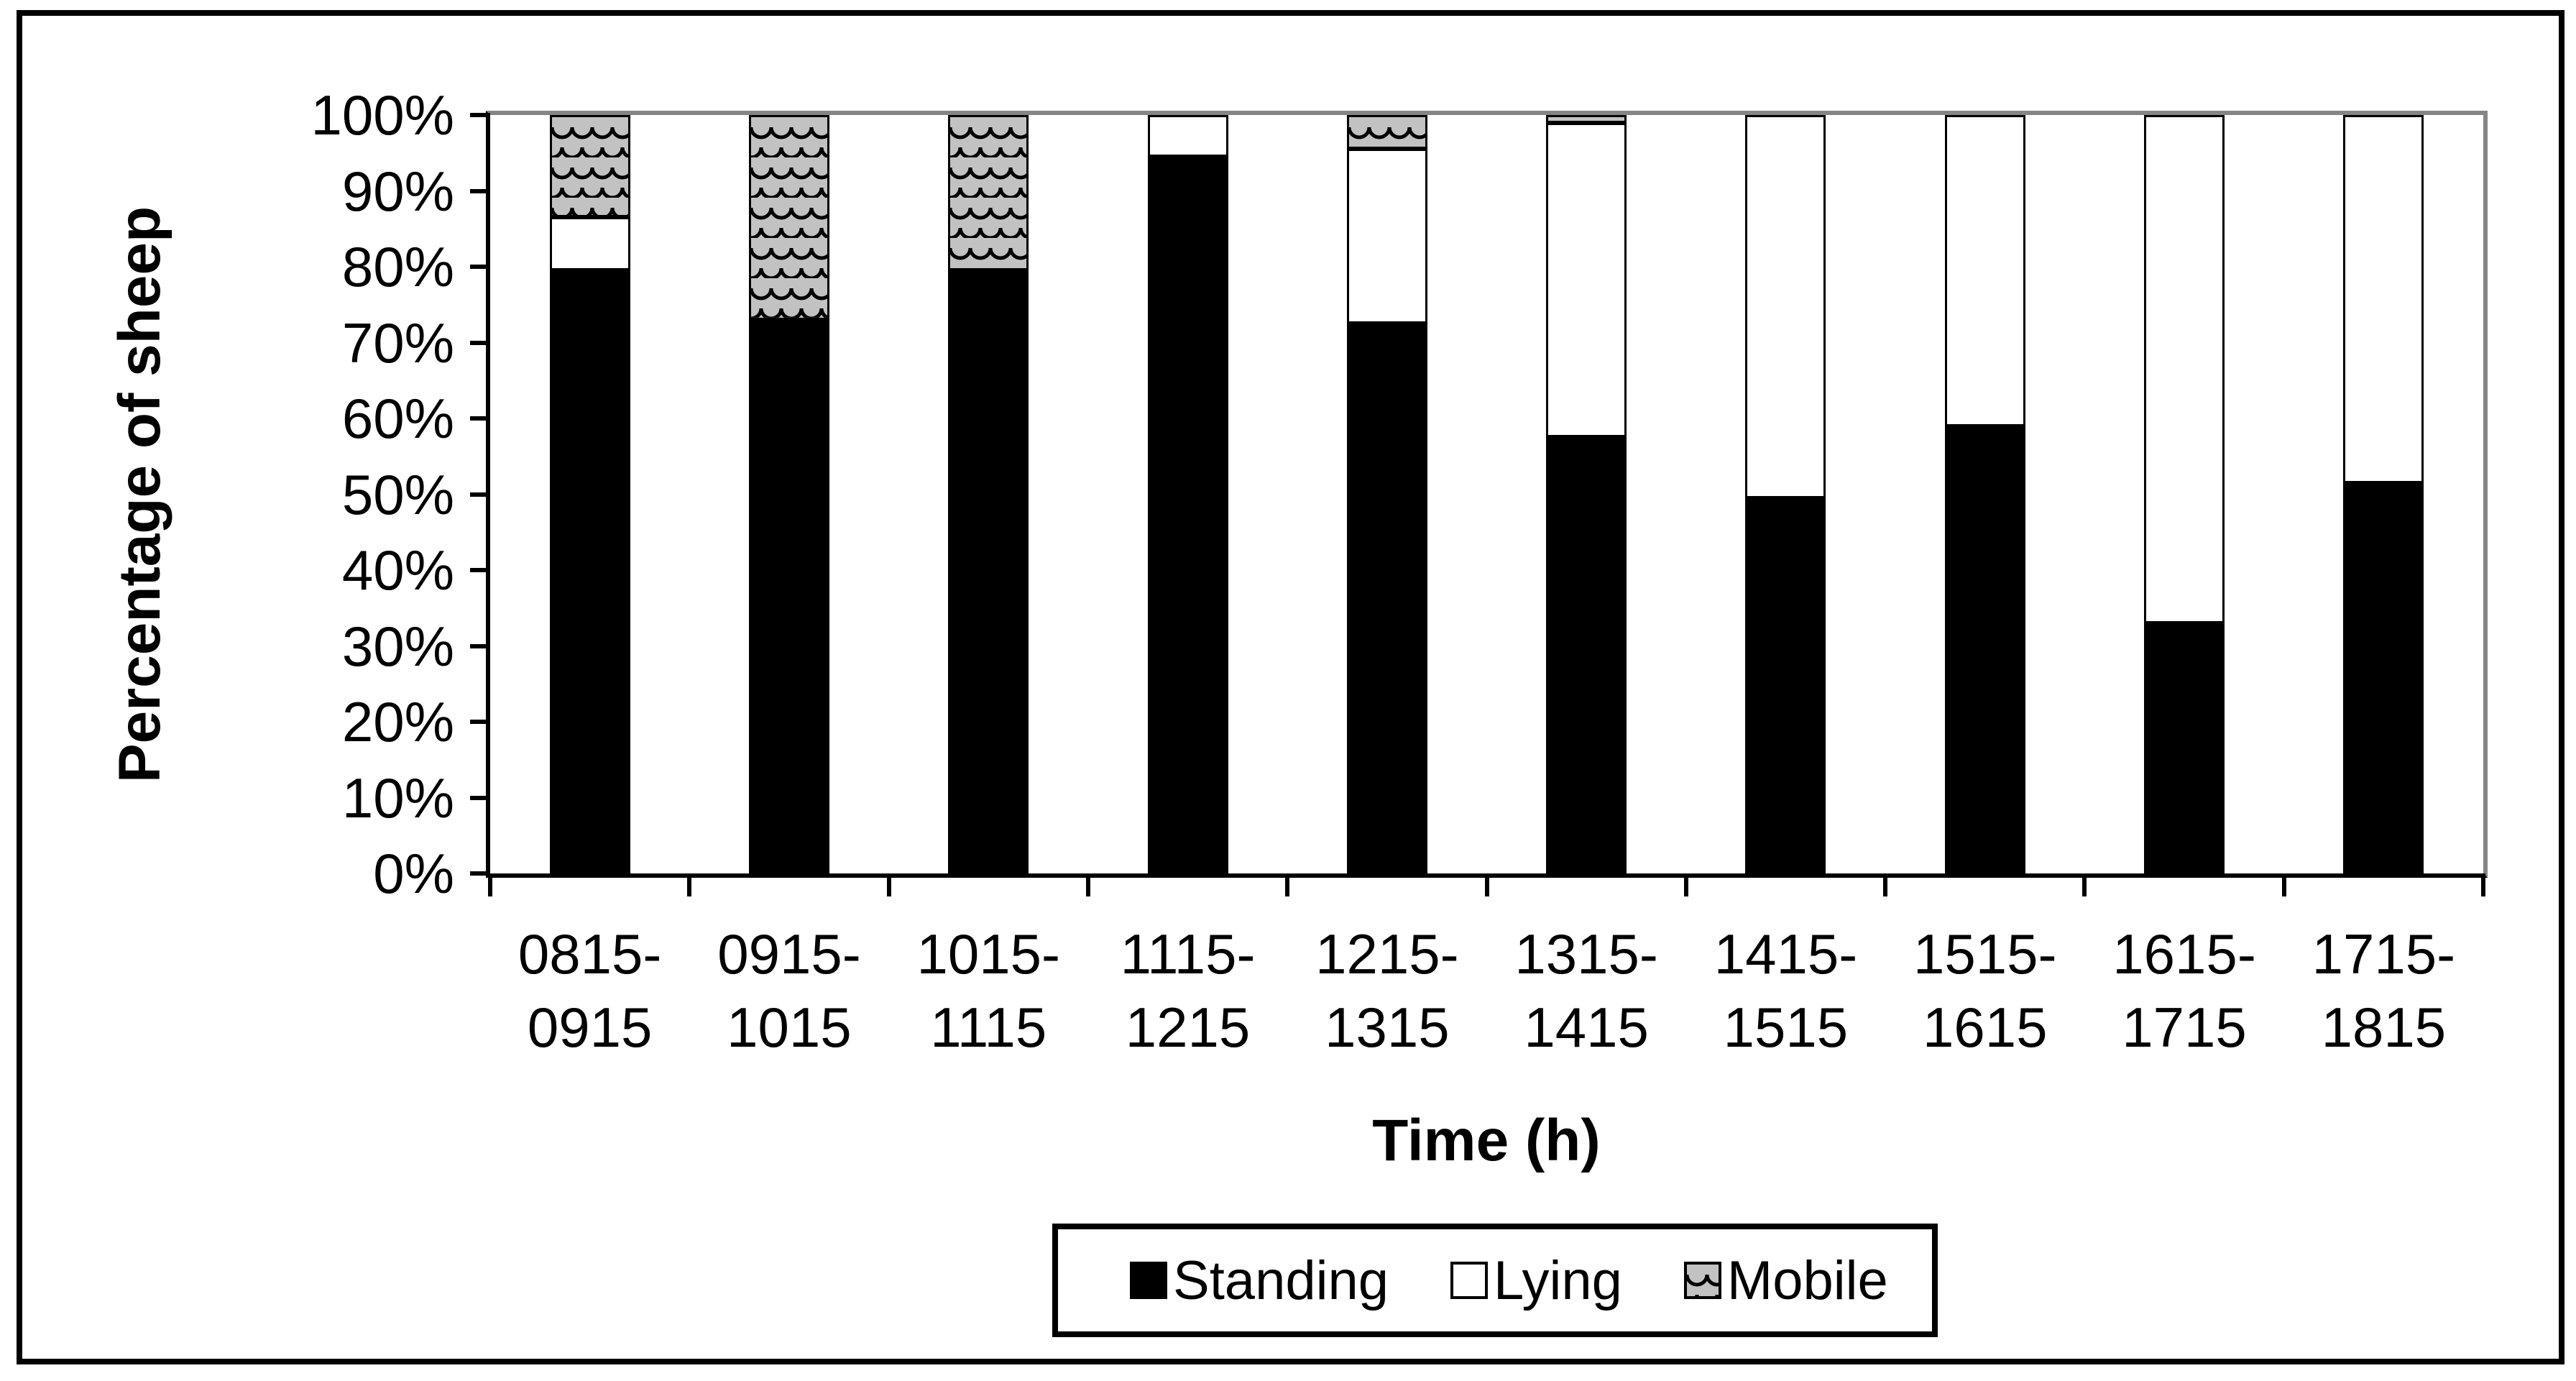  Describe the element at coordinates (1558, 1280) in the screenshot. I see `legend-label-lying: Lying` at that location.